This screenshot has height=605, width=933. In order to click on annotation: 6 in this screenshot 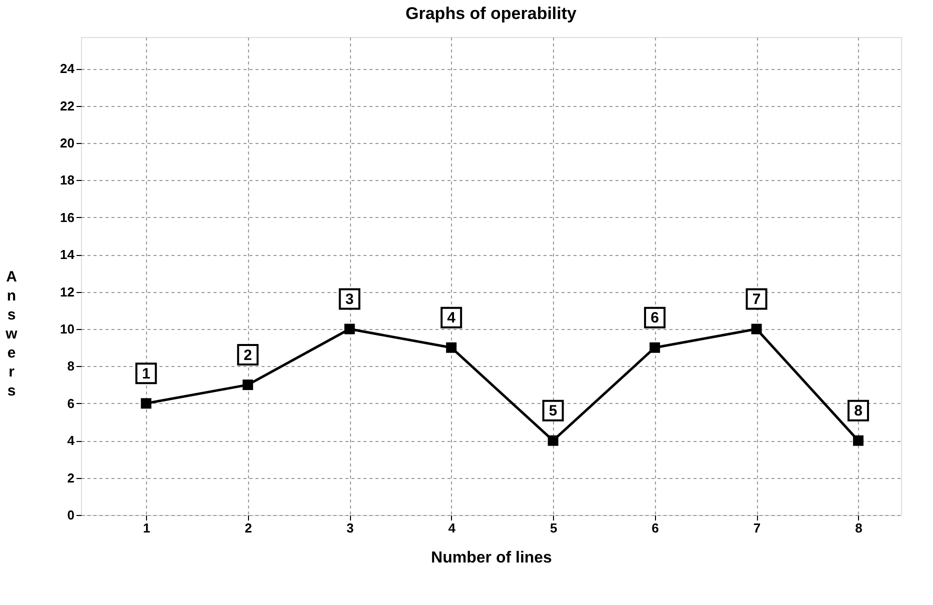, I will do `click(654, 318)`.